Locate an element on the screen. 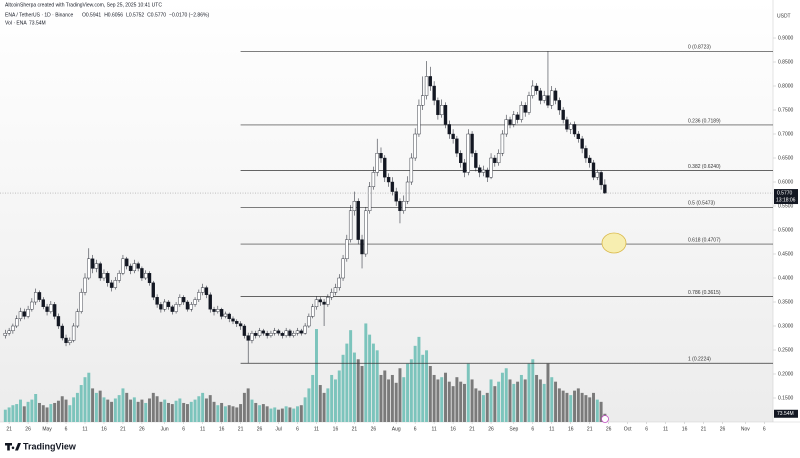 This screenshot has height=458, width=800. last-price-label: 0.5770 is located at coordinates (785, 193).